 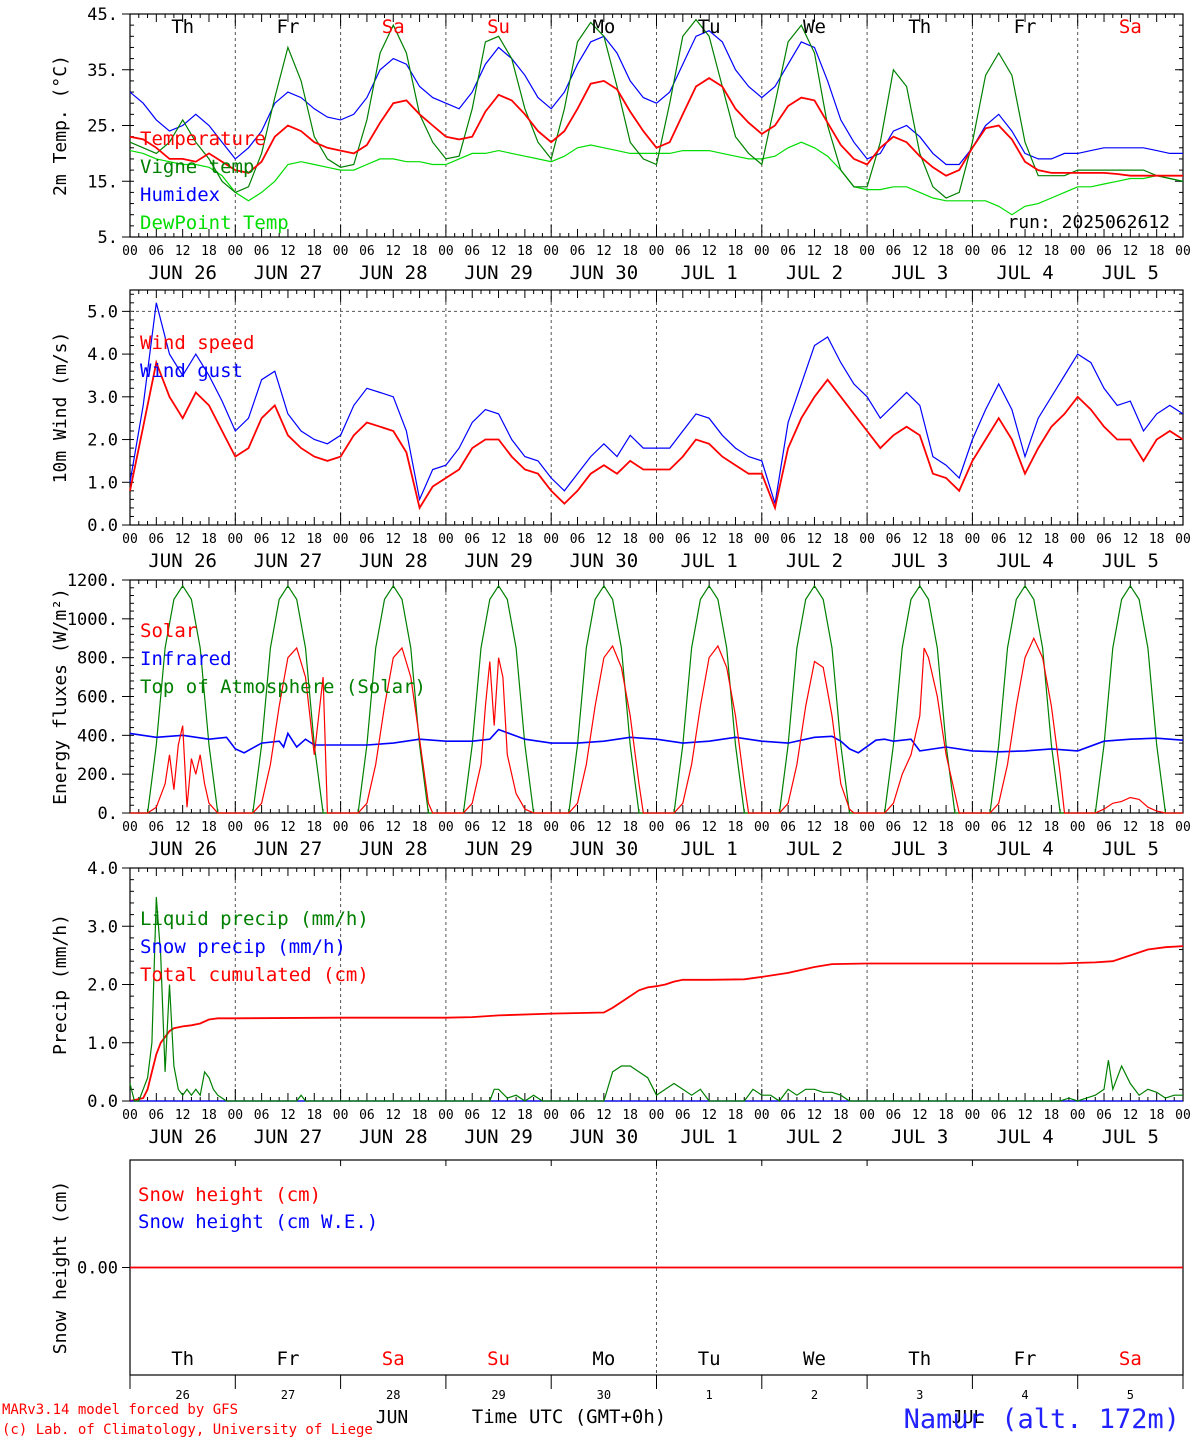 I want to click on x-day-label: JUL 4, so click(x=1024, y=561).